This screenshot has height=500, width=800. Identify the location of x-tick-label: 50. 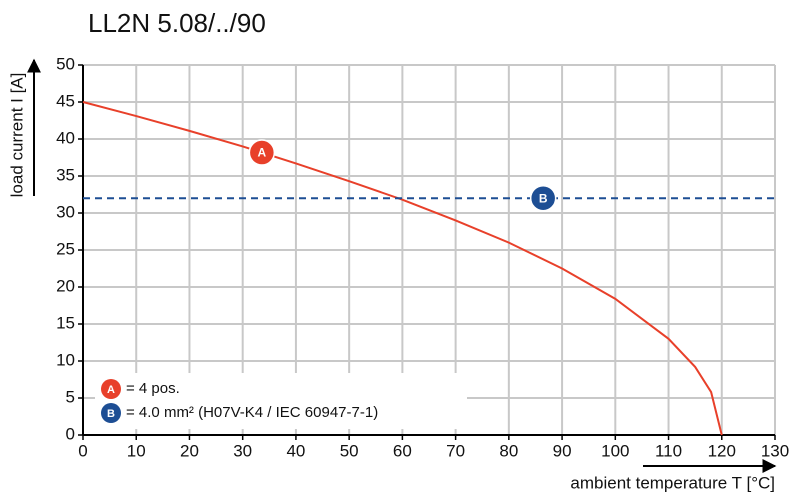
(349, 450).